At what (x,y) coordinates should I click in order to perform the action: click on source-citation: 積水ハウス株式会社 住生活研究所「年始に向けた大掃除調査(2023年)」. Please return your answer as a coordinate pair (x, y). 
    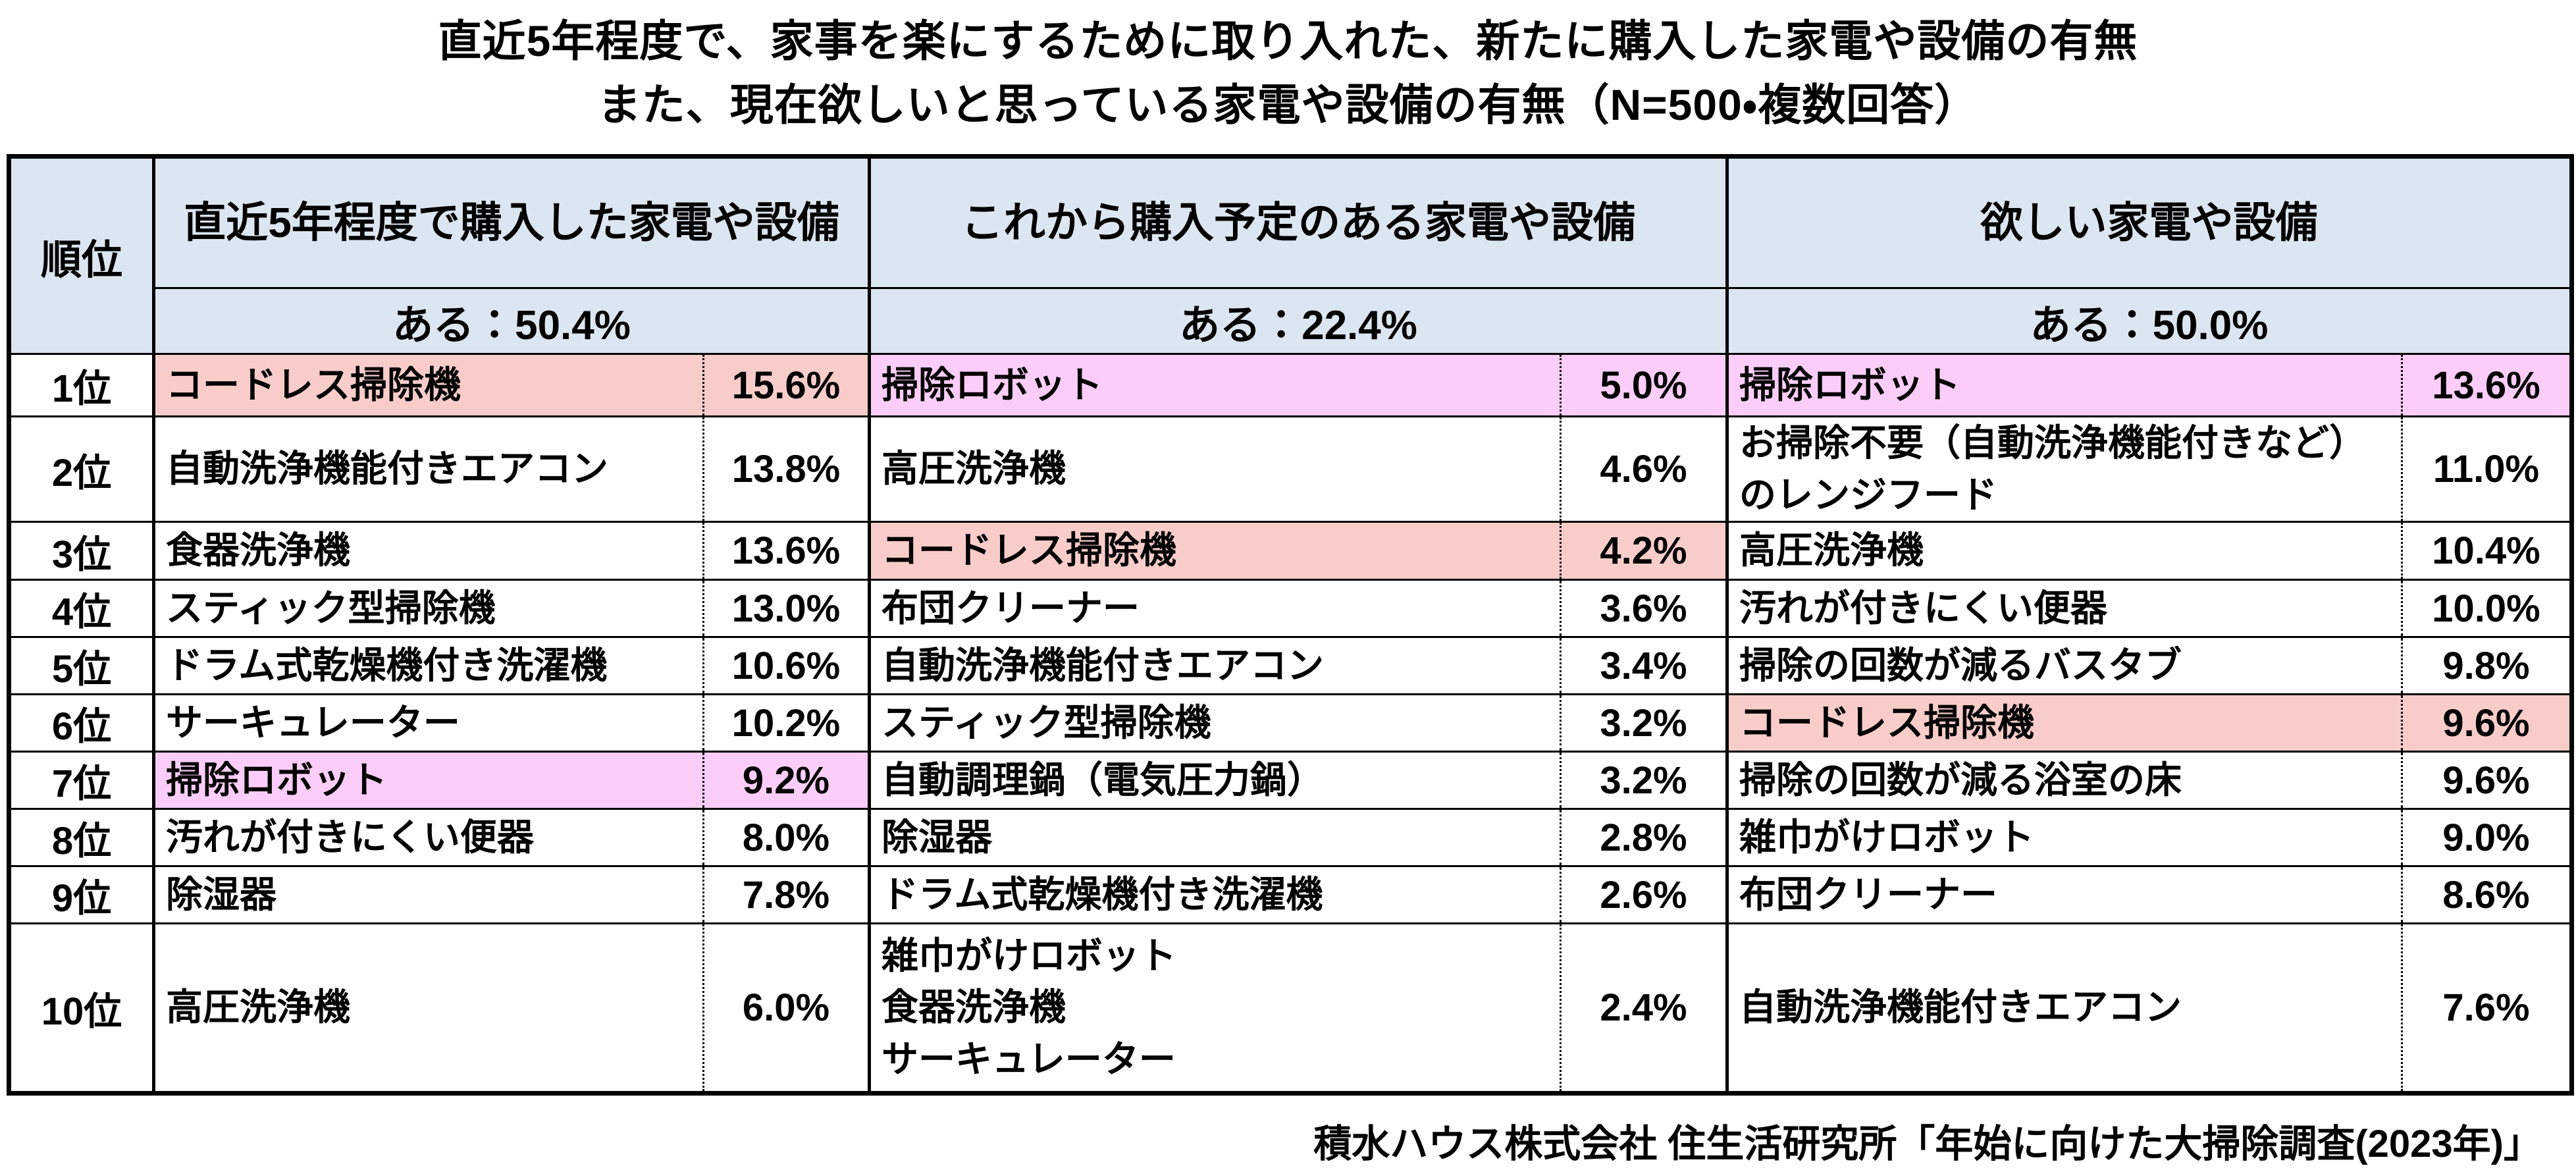
    Looking at the image, I should click on (1927, 1144).